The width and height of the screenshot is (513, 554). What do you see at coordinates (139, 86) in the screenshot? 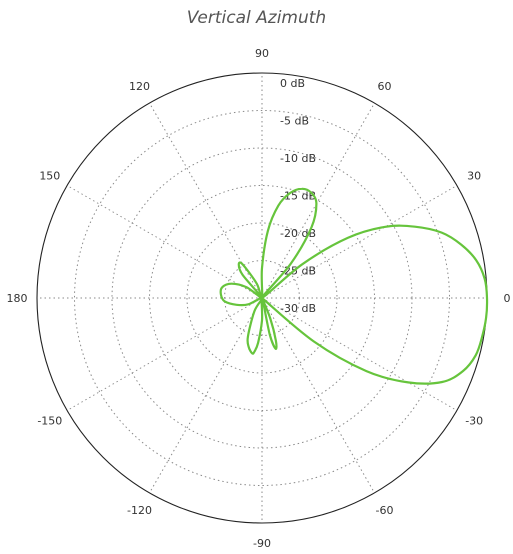
I see `angle-label: 120` at bounding box center [139, 86].